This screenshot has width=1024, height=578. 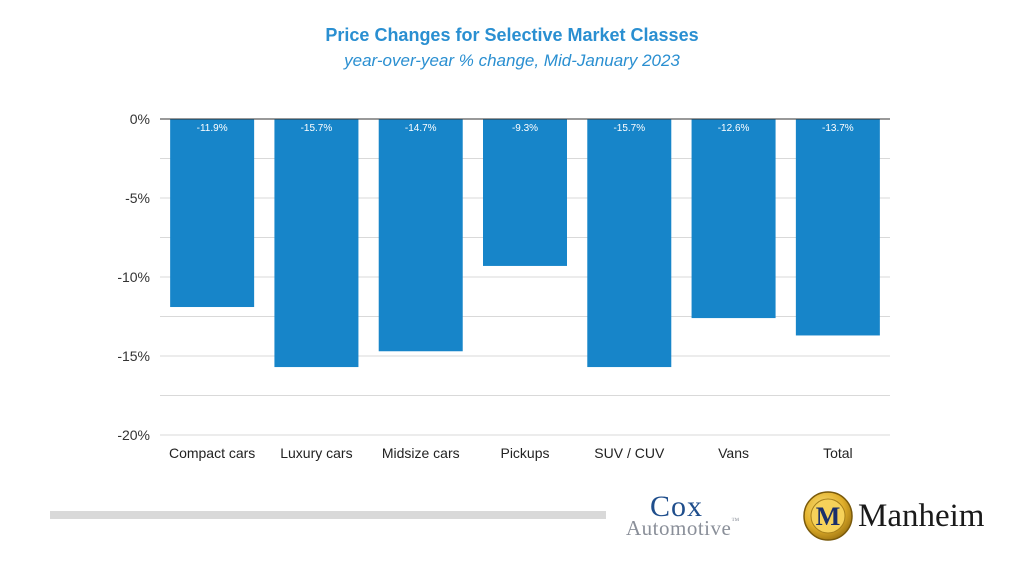 What do you see at coordinates (212, 453) in the screenshot?
I see `x-tick-label: Compact cars` at bounding box center [212, 453].